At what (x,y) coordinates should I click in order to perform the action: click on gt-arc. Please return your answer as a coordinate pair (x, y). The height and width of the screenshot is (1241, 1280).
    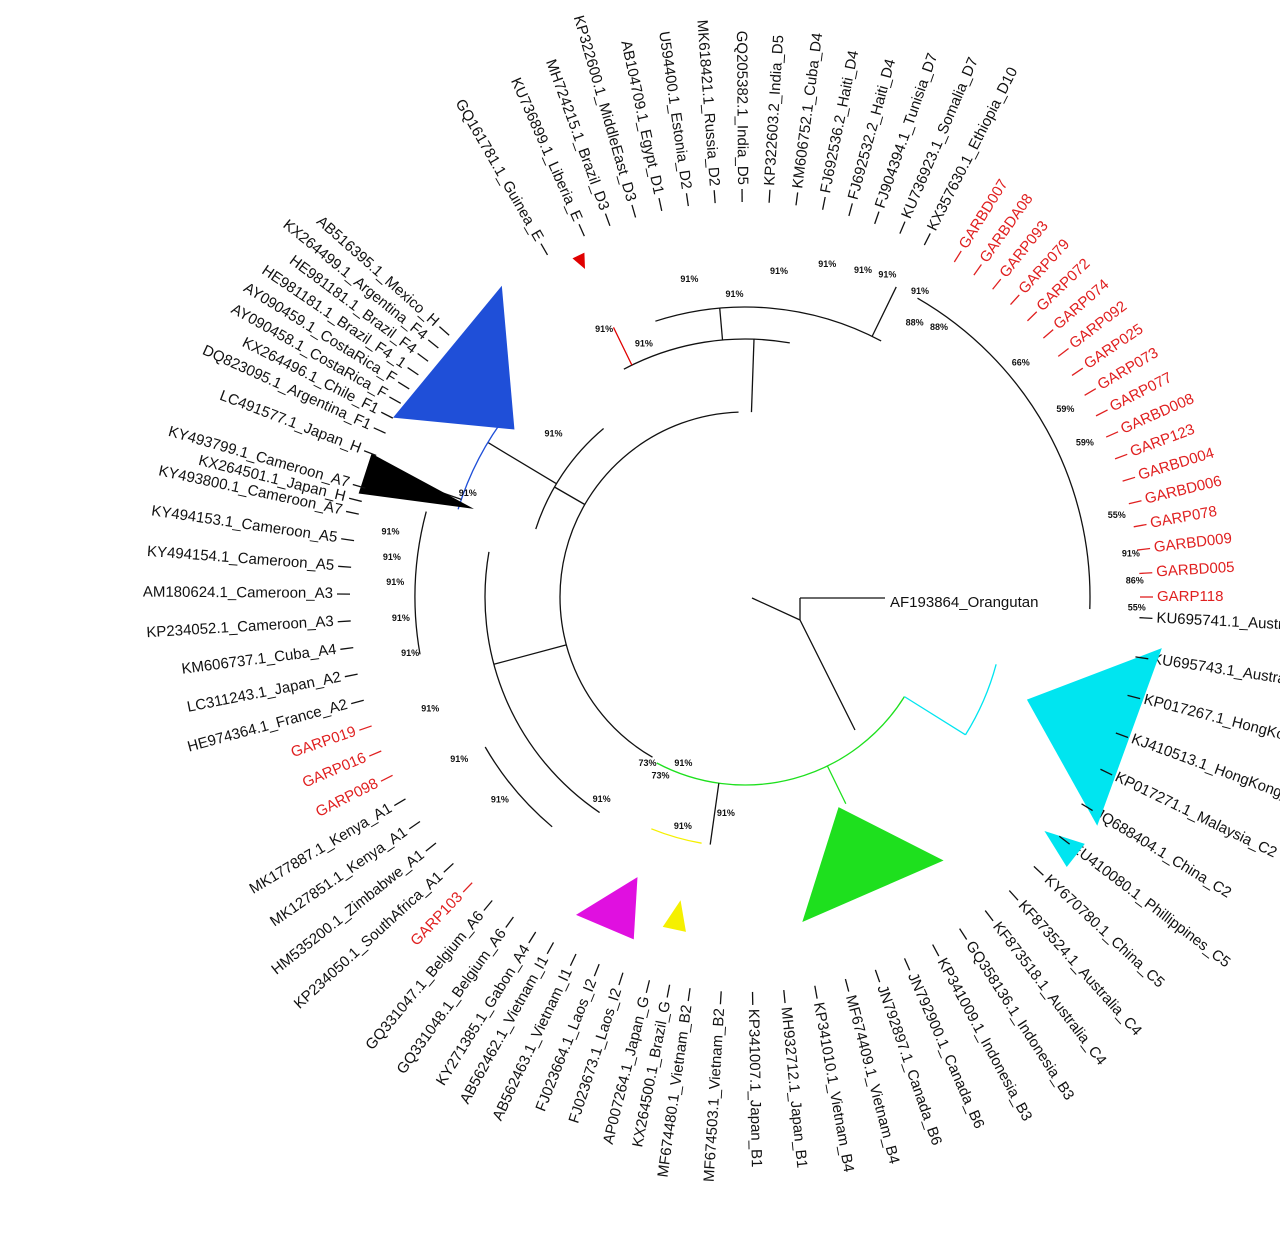
    Looking at the image, I should click on (780, 741).